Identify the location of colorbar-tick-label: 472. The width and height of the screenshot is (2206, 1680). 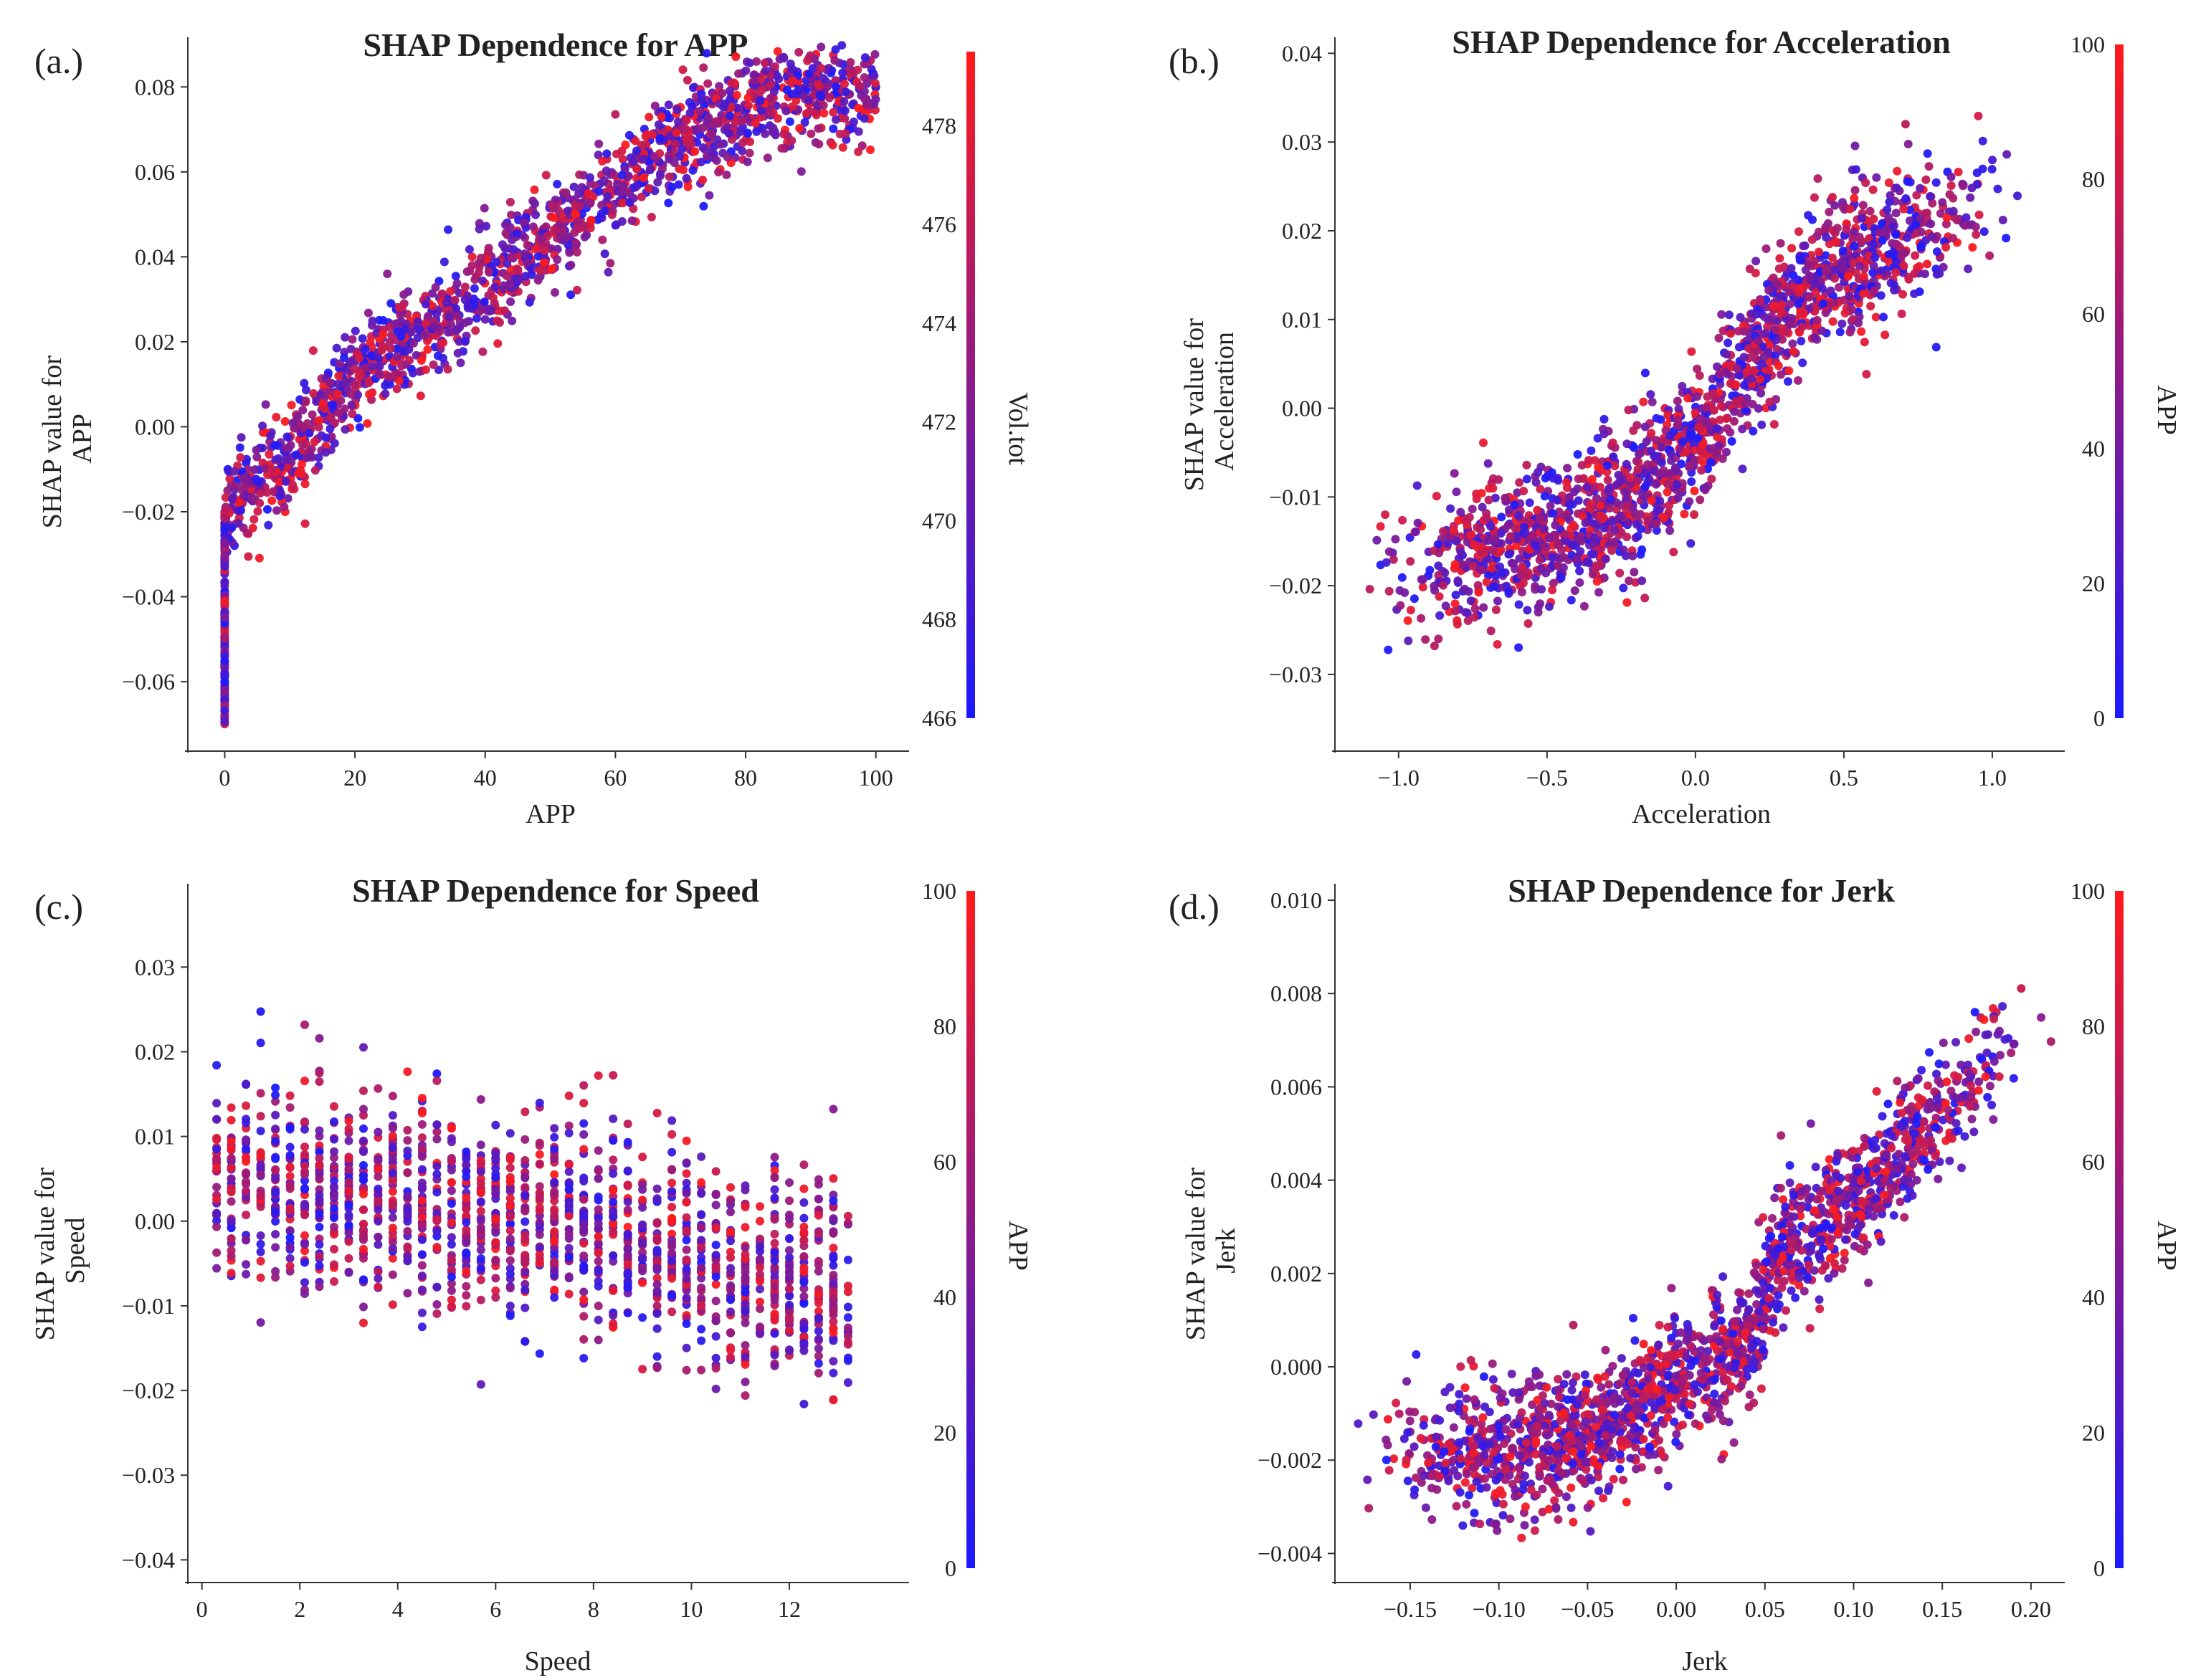
(939, 422).